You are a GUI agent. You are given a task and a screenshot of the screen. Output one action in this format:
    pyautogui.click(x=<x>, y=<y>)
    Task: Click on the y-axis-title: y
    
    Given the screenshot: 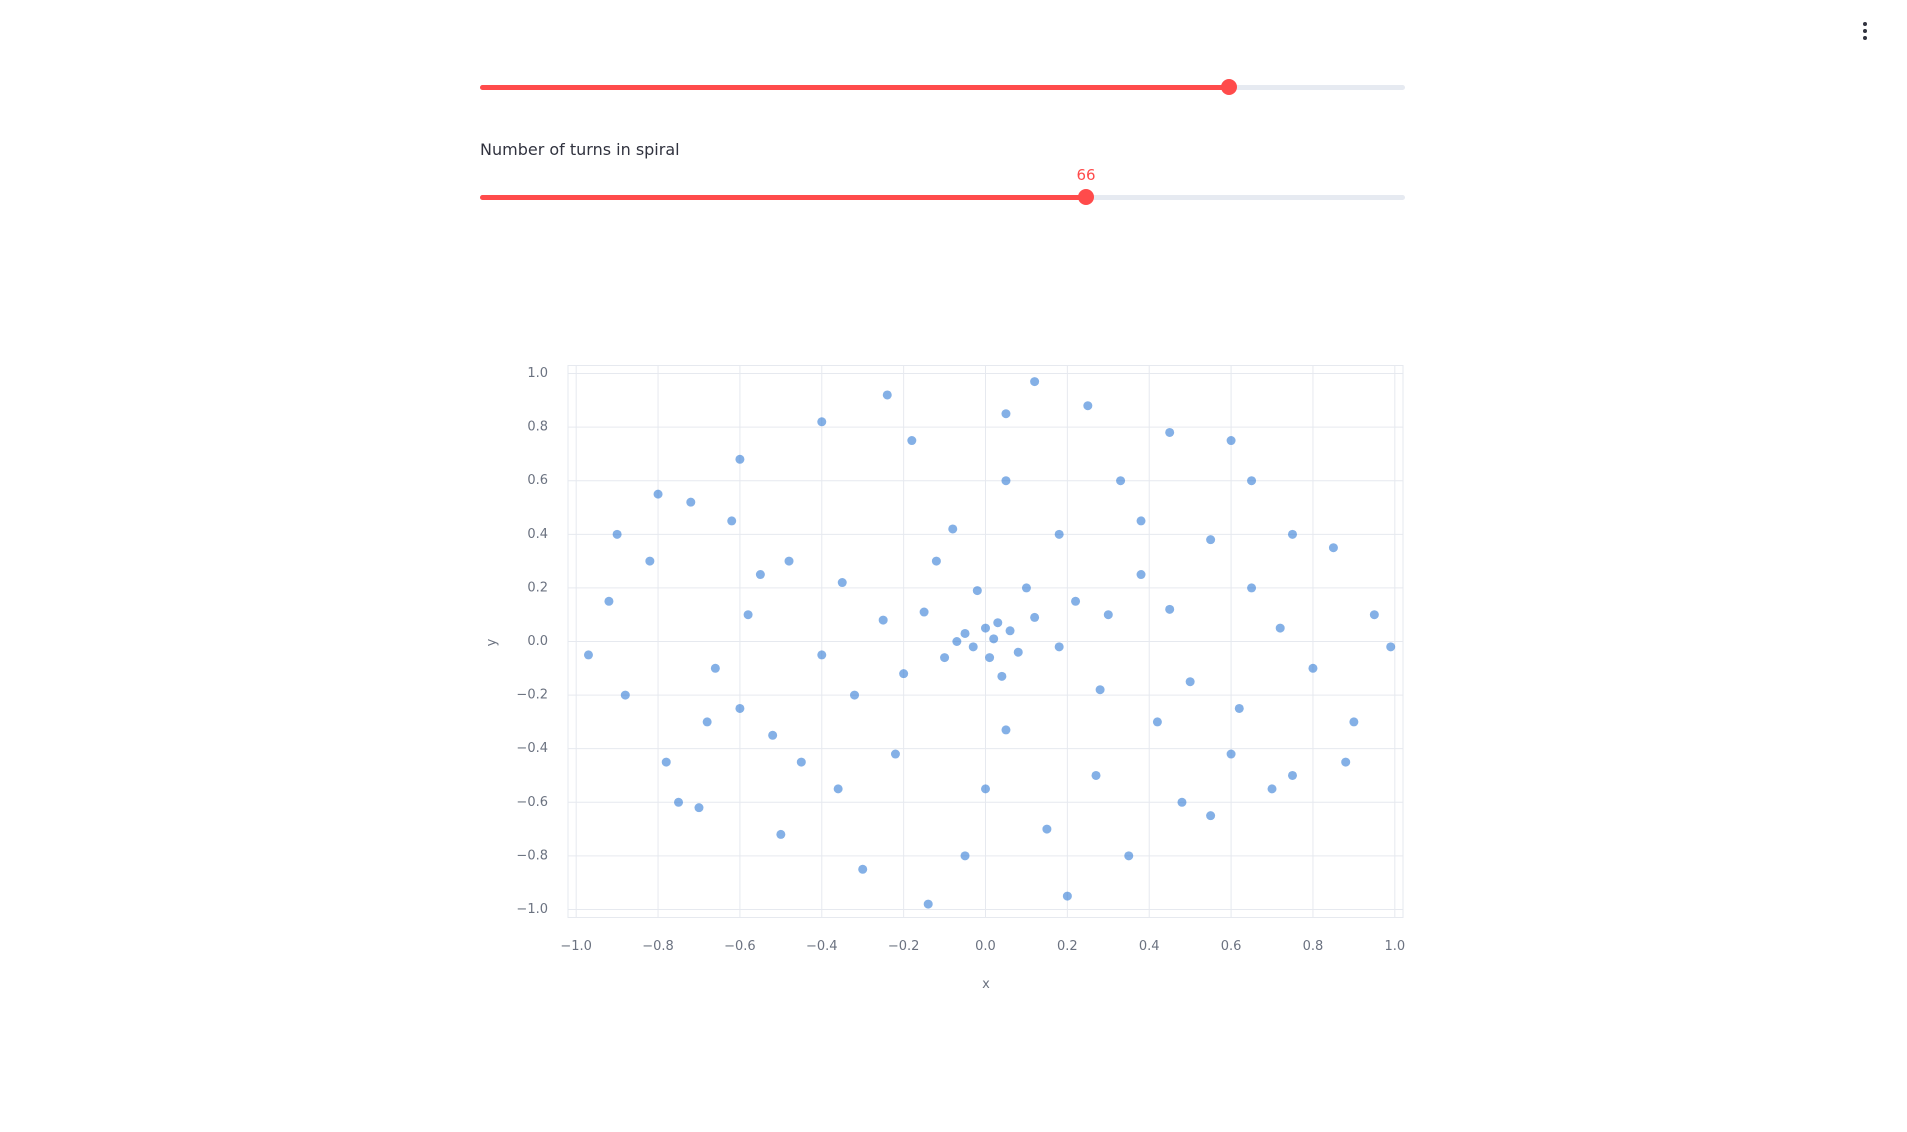 What is the action you would take?
    pyautogui.click(x=492, y=642)
    